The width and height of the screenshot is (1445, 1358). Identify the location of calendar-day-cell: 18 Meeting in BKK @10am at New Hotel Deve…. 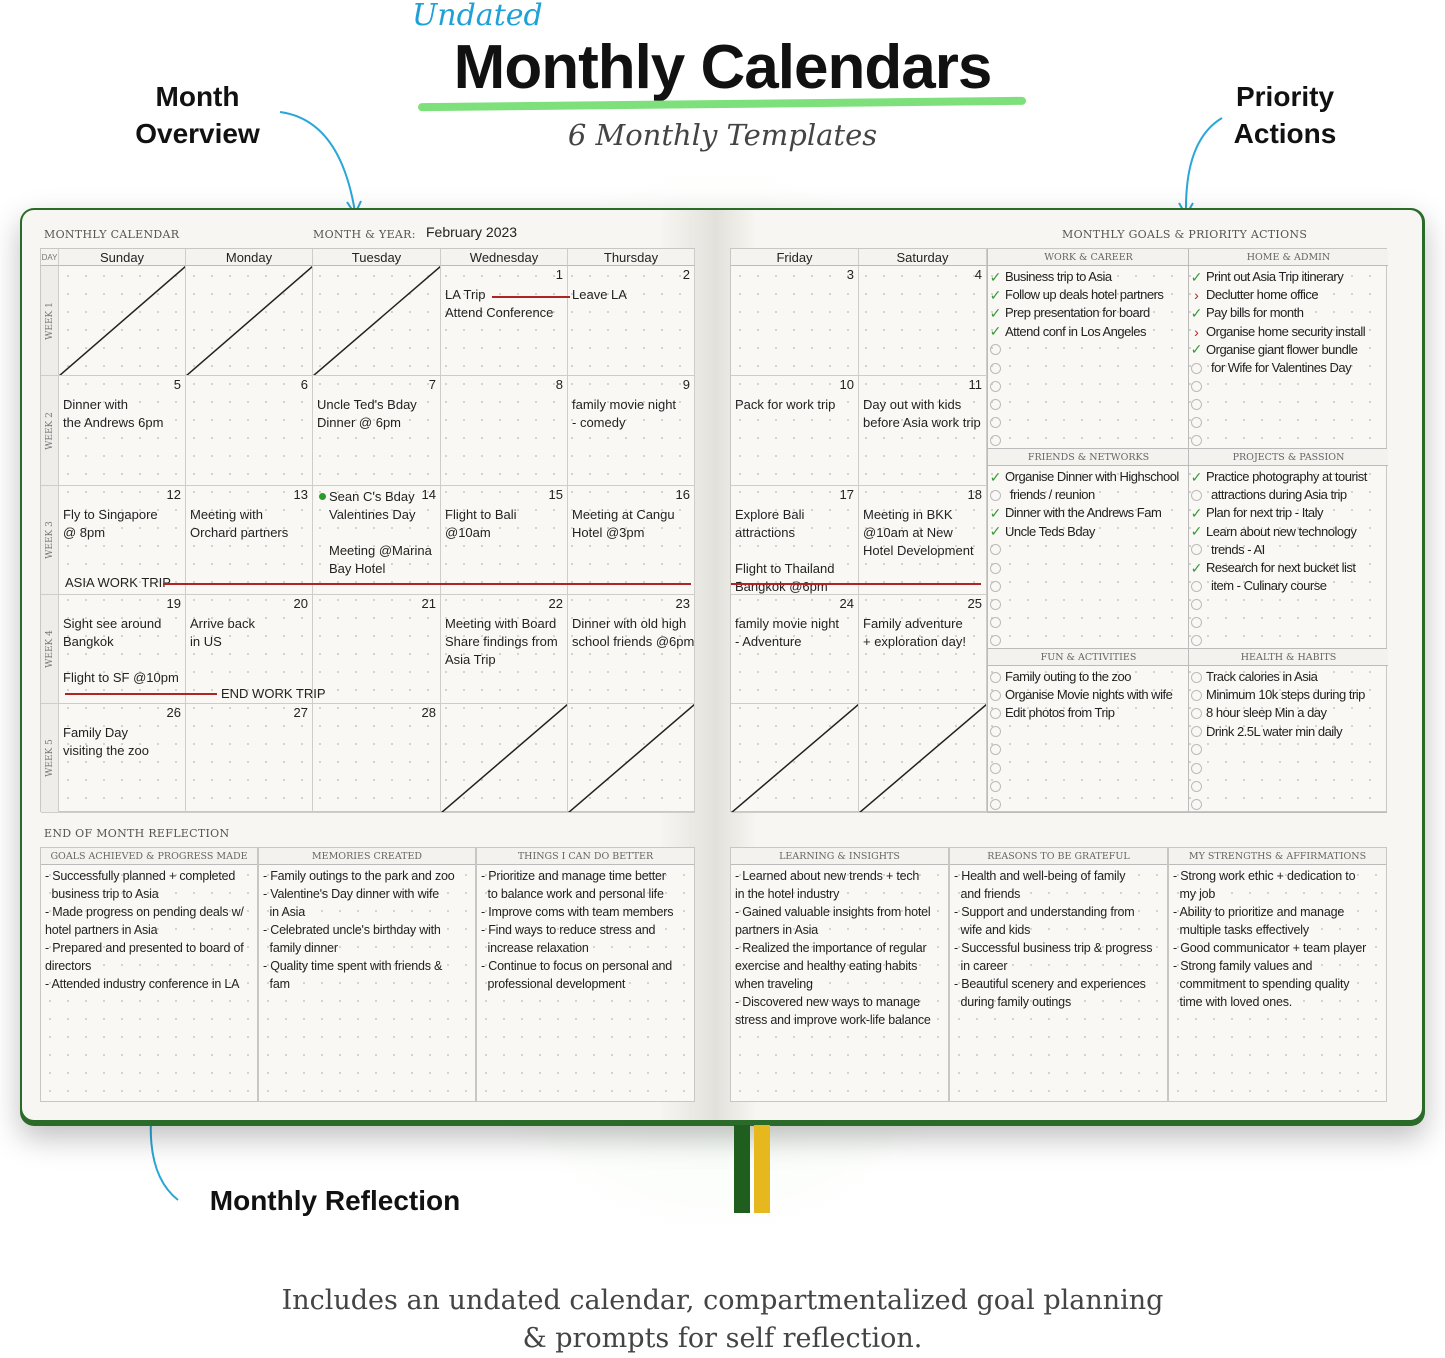
(923, 540).